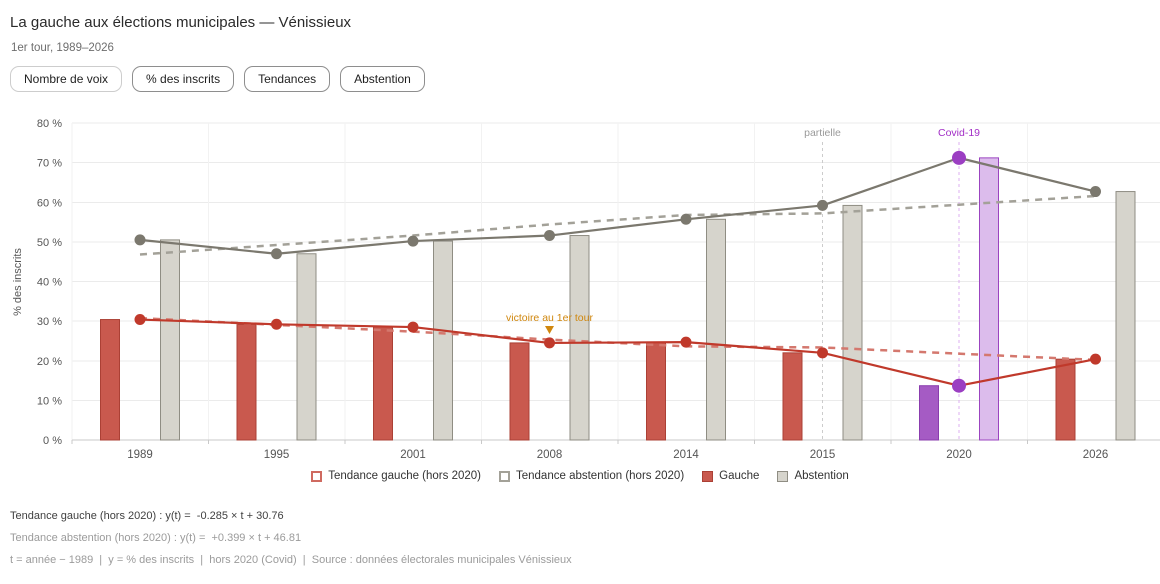 The image size is (1160, 584). What do you see at coordinates (549, 318) in the screenshot?
I see `annotation-label-victoire-au-1er-tour: victoire au 1er tour` at bounding box center [549, 318].